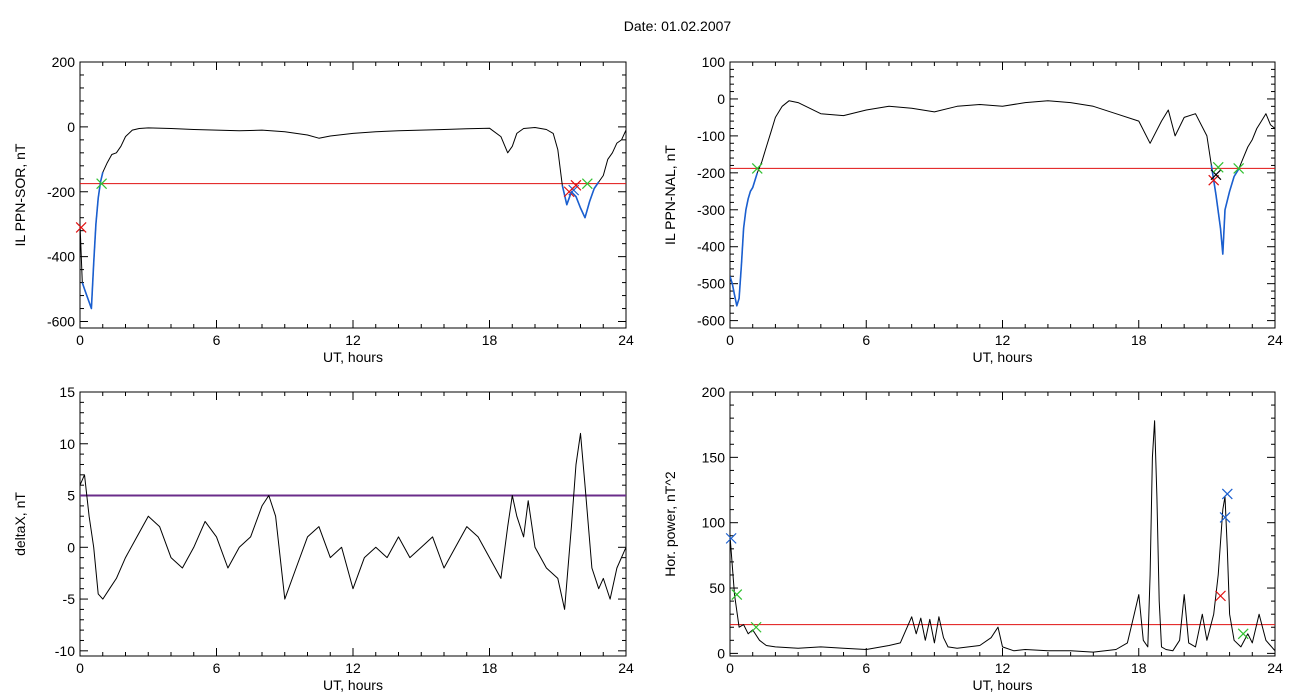 The width and height of the screenshot is (1300, 700). I want to click on y-tick-label: -500, so click(711, 284).